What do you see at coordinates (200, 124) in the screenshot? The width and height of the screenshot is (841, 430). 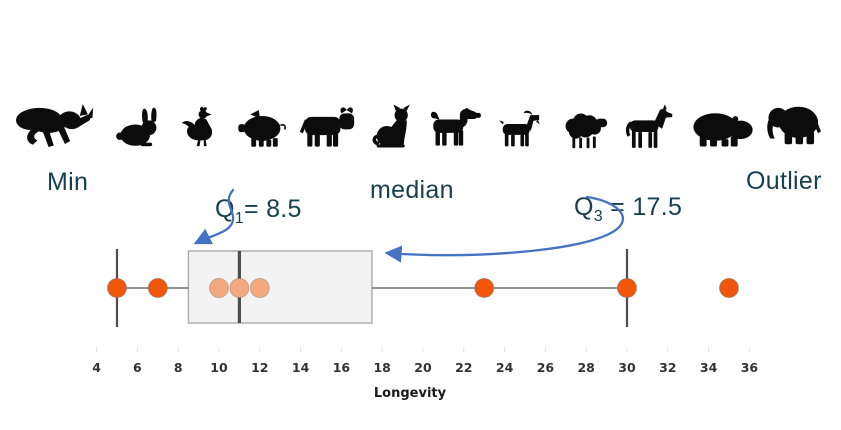 I see `chicken-icon` at bounding box center [200, 124].